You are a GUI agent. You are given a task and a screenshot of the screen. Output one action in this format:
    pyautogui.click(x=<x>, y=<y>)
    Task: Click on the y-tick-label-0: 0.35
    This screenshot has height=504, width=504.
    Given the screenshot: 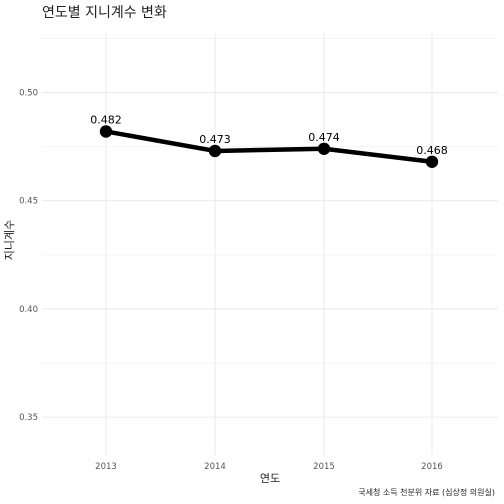 What is the action you would take?
    pyautogui.click(x=28, y=418)
    